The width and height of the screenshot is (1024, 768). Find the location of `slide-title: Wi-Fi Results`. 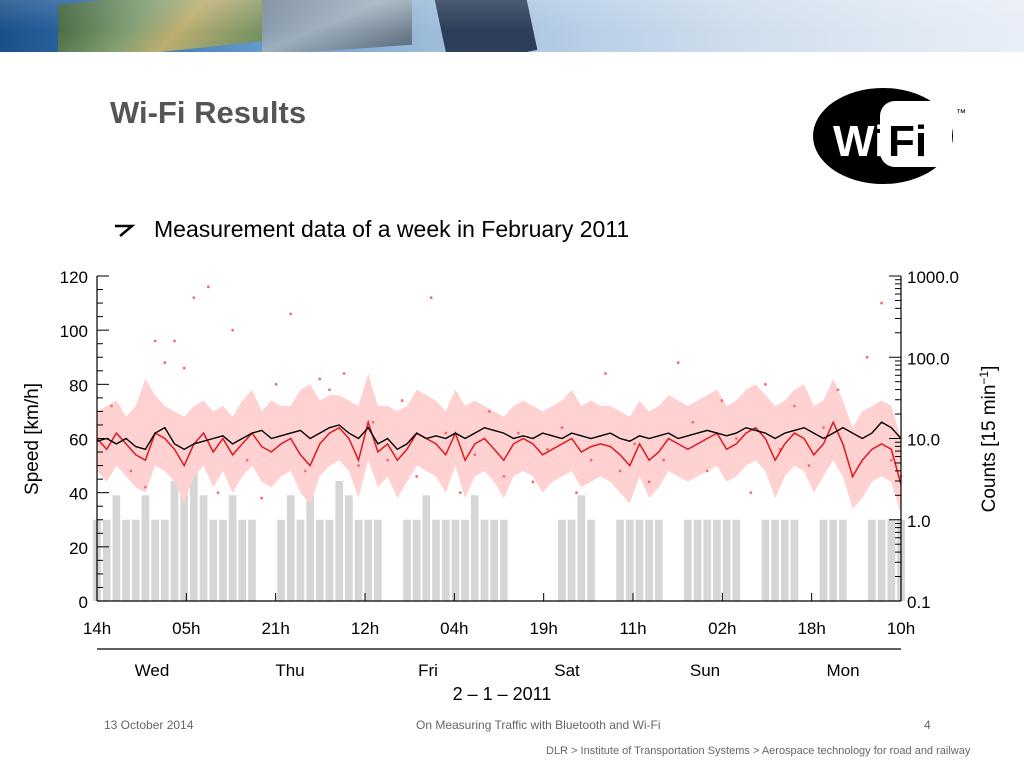

slide-title: Wi-Fi Results is located at coordinates (208, 112).